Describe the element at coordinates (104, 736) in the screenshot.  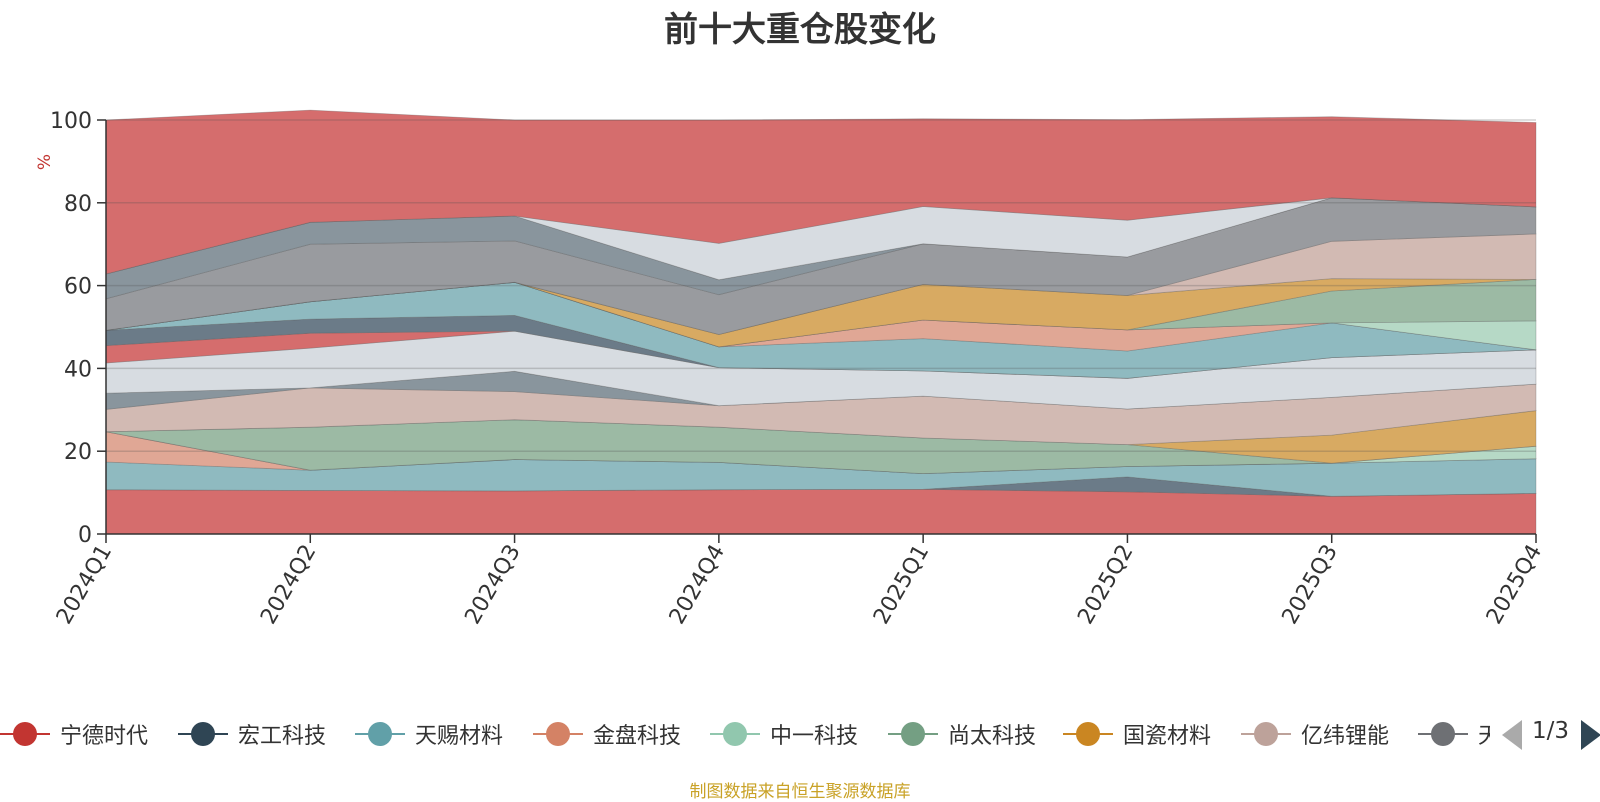
I see `legend-label: 宁德时代` at that location.